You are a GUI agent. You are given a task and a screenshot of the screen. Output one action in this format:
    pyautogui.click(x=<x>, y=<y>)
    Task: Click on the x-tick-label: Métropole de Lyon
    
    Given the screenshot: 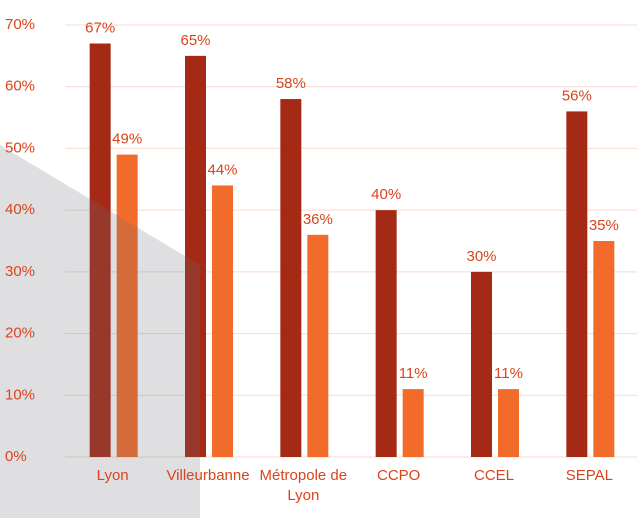 What is the action you would take?
    pyautogui.click(x=303, y=485)
    